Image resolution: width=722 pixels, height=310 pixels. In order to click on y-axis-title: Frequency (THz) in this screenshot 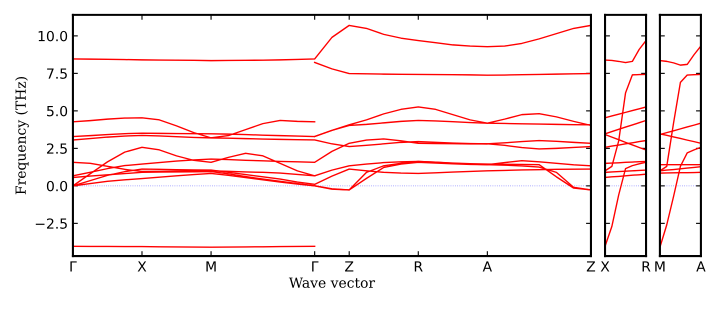, I will do `click(22, 135)`.